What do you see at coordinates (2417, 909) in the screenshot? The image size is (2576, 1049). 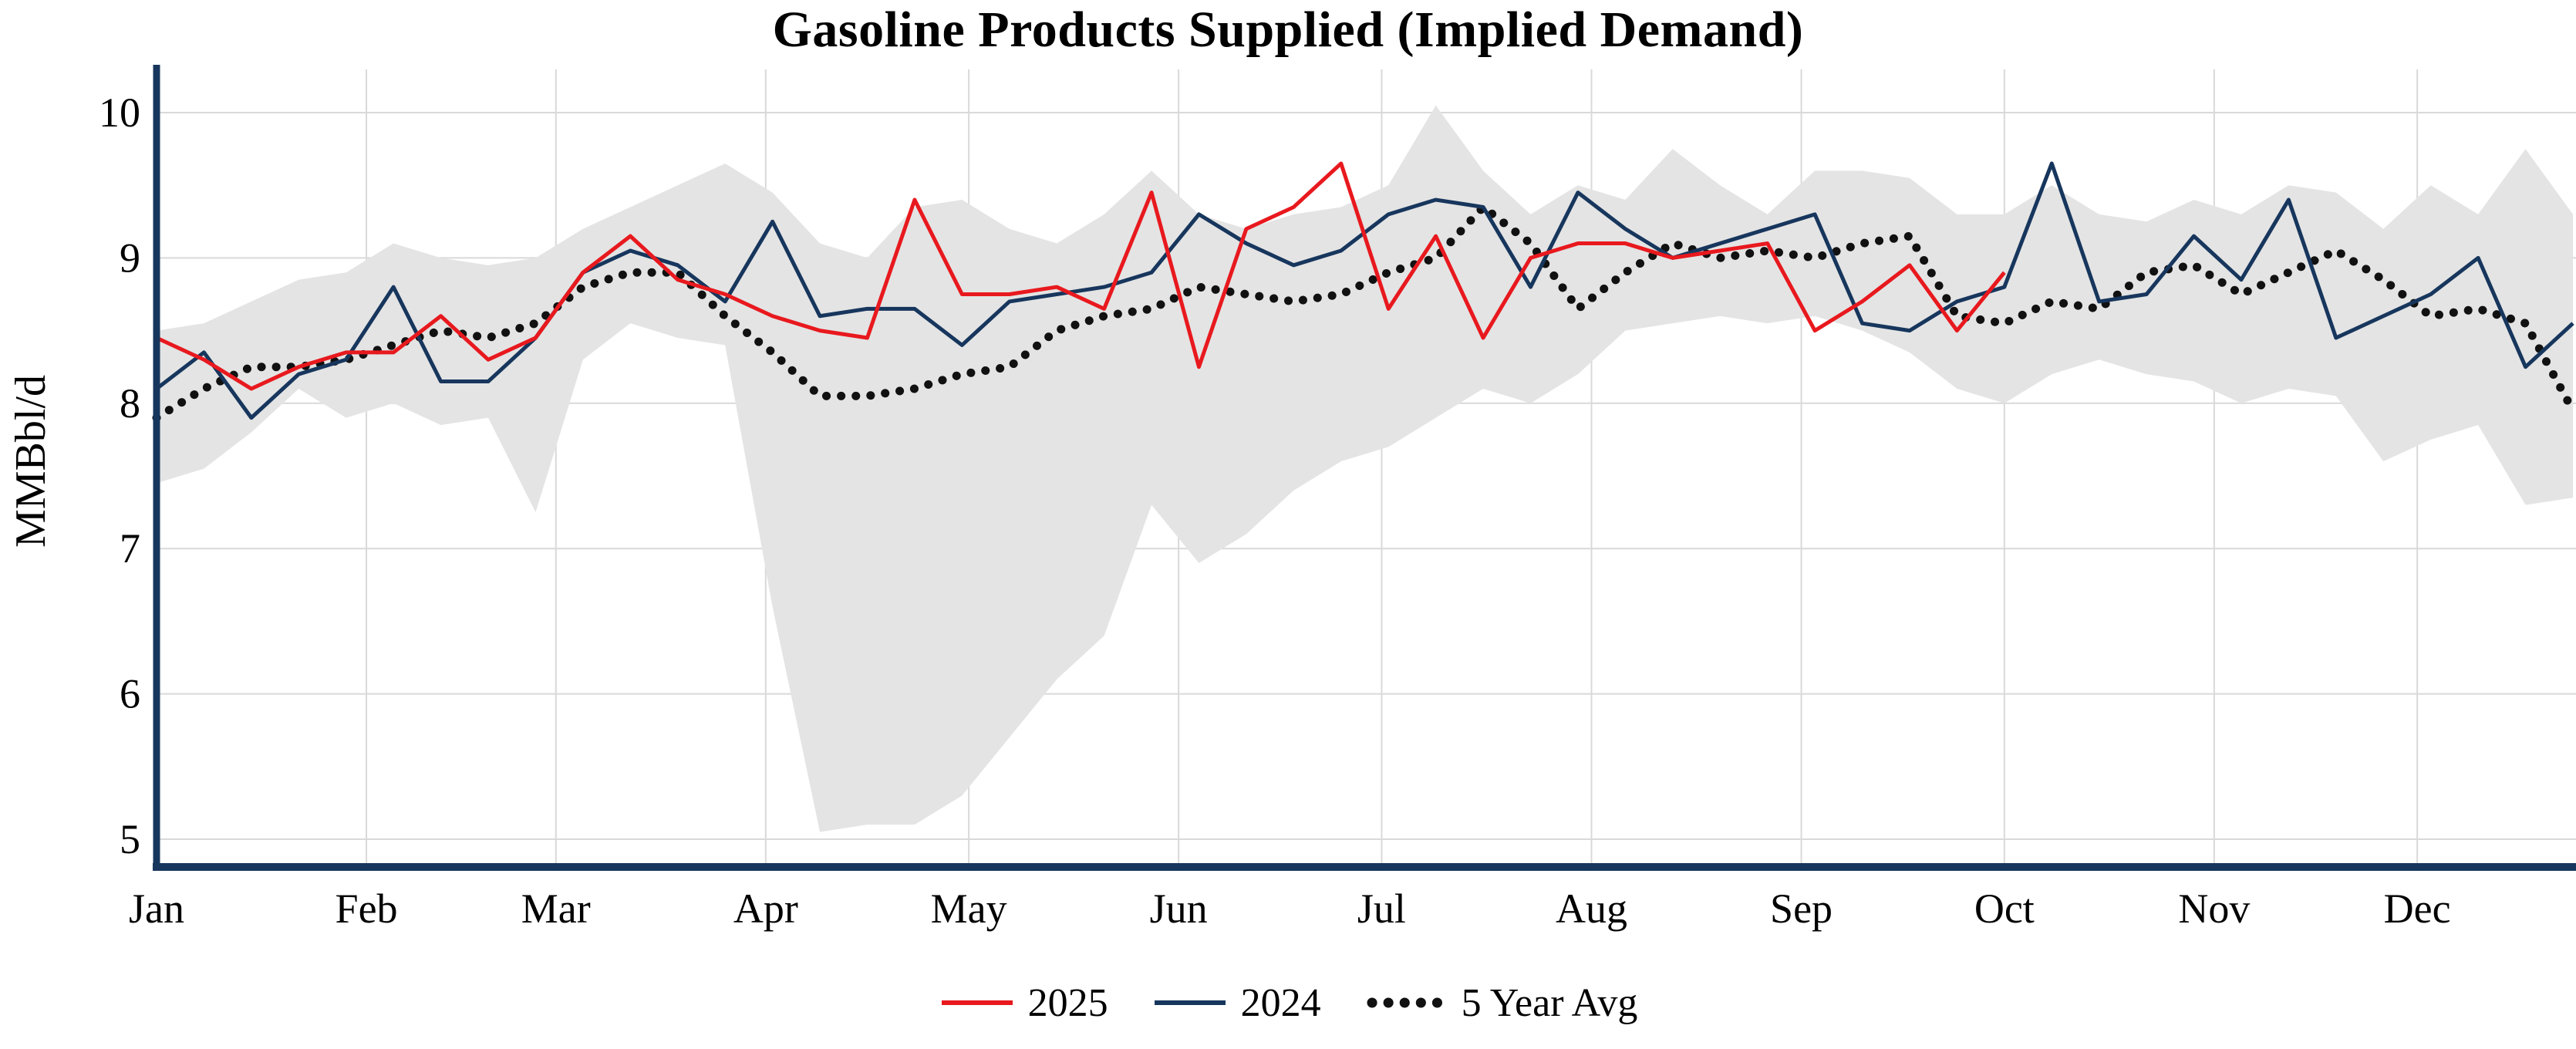 I see `x-tick-label: Dec` at bounding box center [2417, 909].